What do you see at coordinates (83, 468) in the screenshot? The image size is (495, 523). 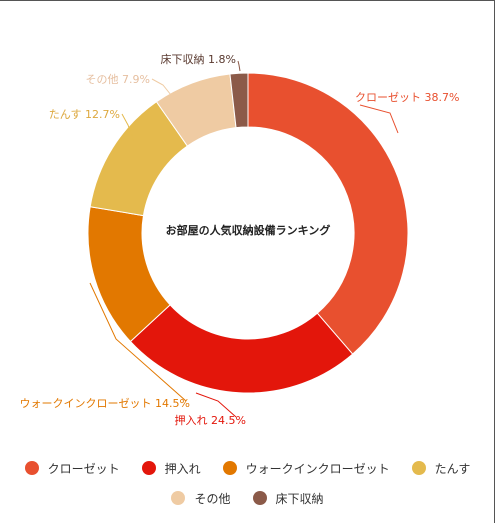 I see `legend-label: クローゼット` at bounding box center [83, 468].